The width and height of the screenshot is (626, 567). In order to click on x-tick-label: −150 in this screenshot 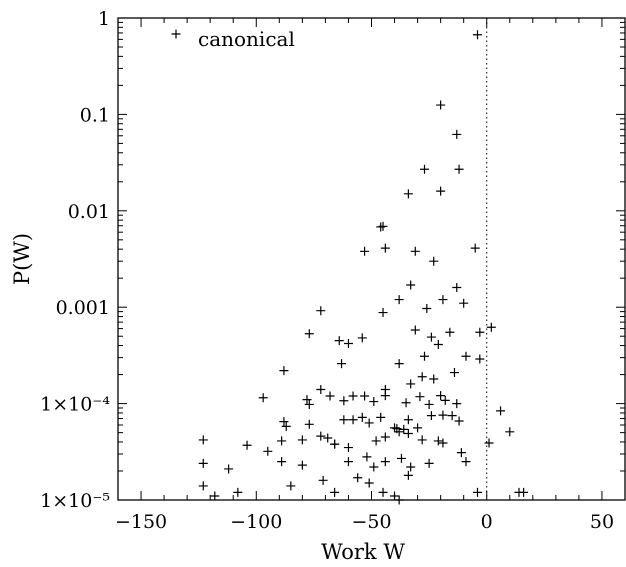, I will do `click(141, 522)`.